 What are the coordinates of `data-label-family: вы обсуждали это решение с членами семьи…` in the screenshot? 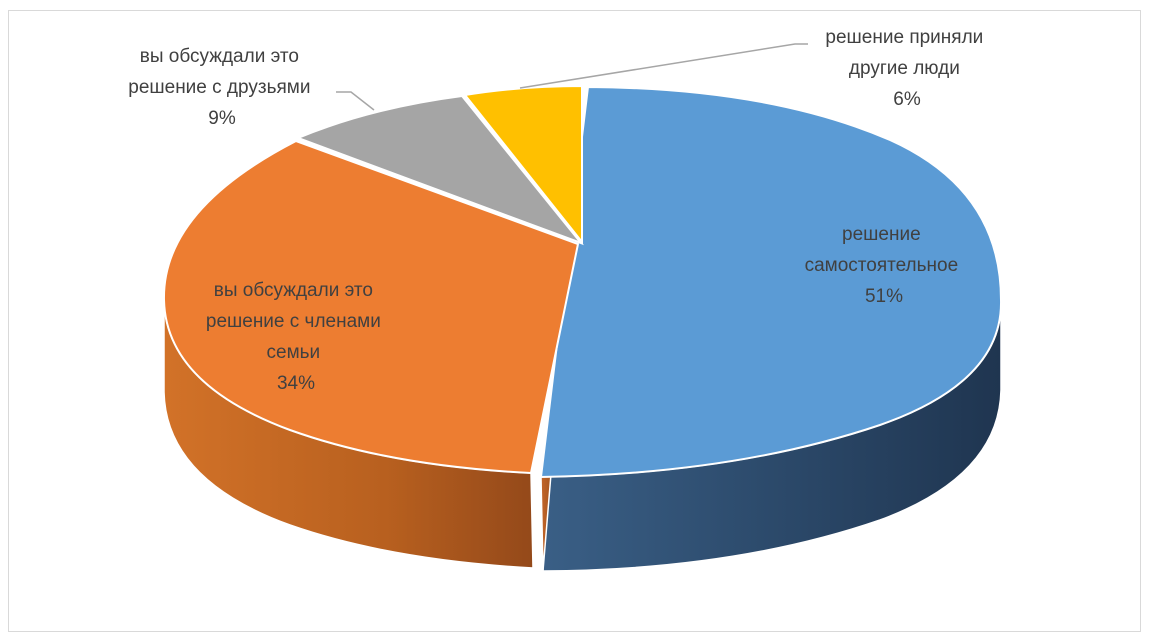 It's located at (296, 337).